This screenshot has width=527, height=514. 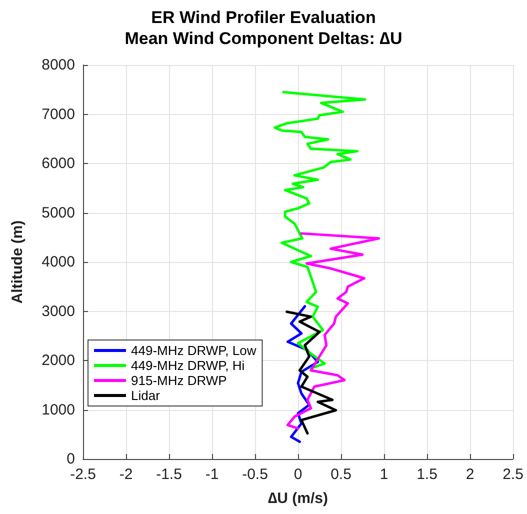 What do you see at coordinates (263, 17) in the screenshot?
I see `chart-title: ER Wind Profiler Evaluation` at bounding box center [263, 17].